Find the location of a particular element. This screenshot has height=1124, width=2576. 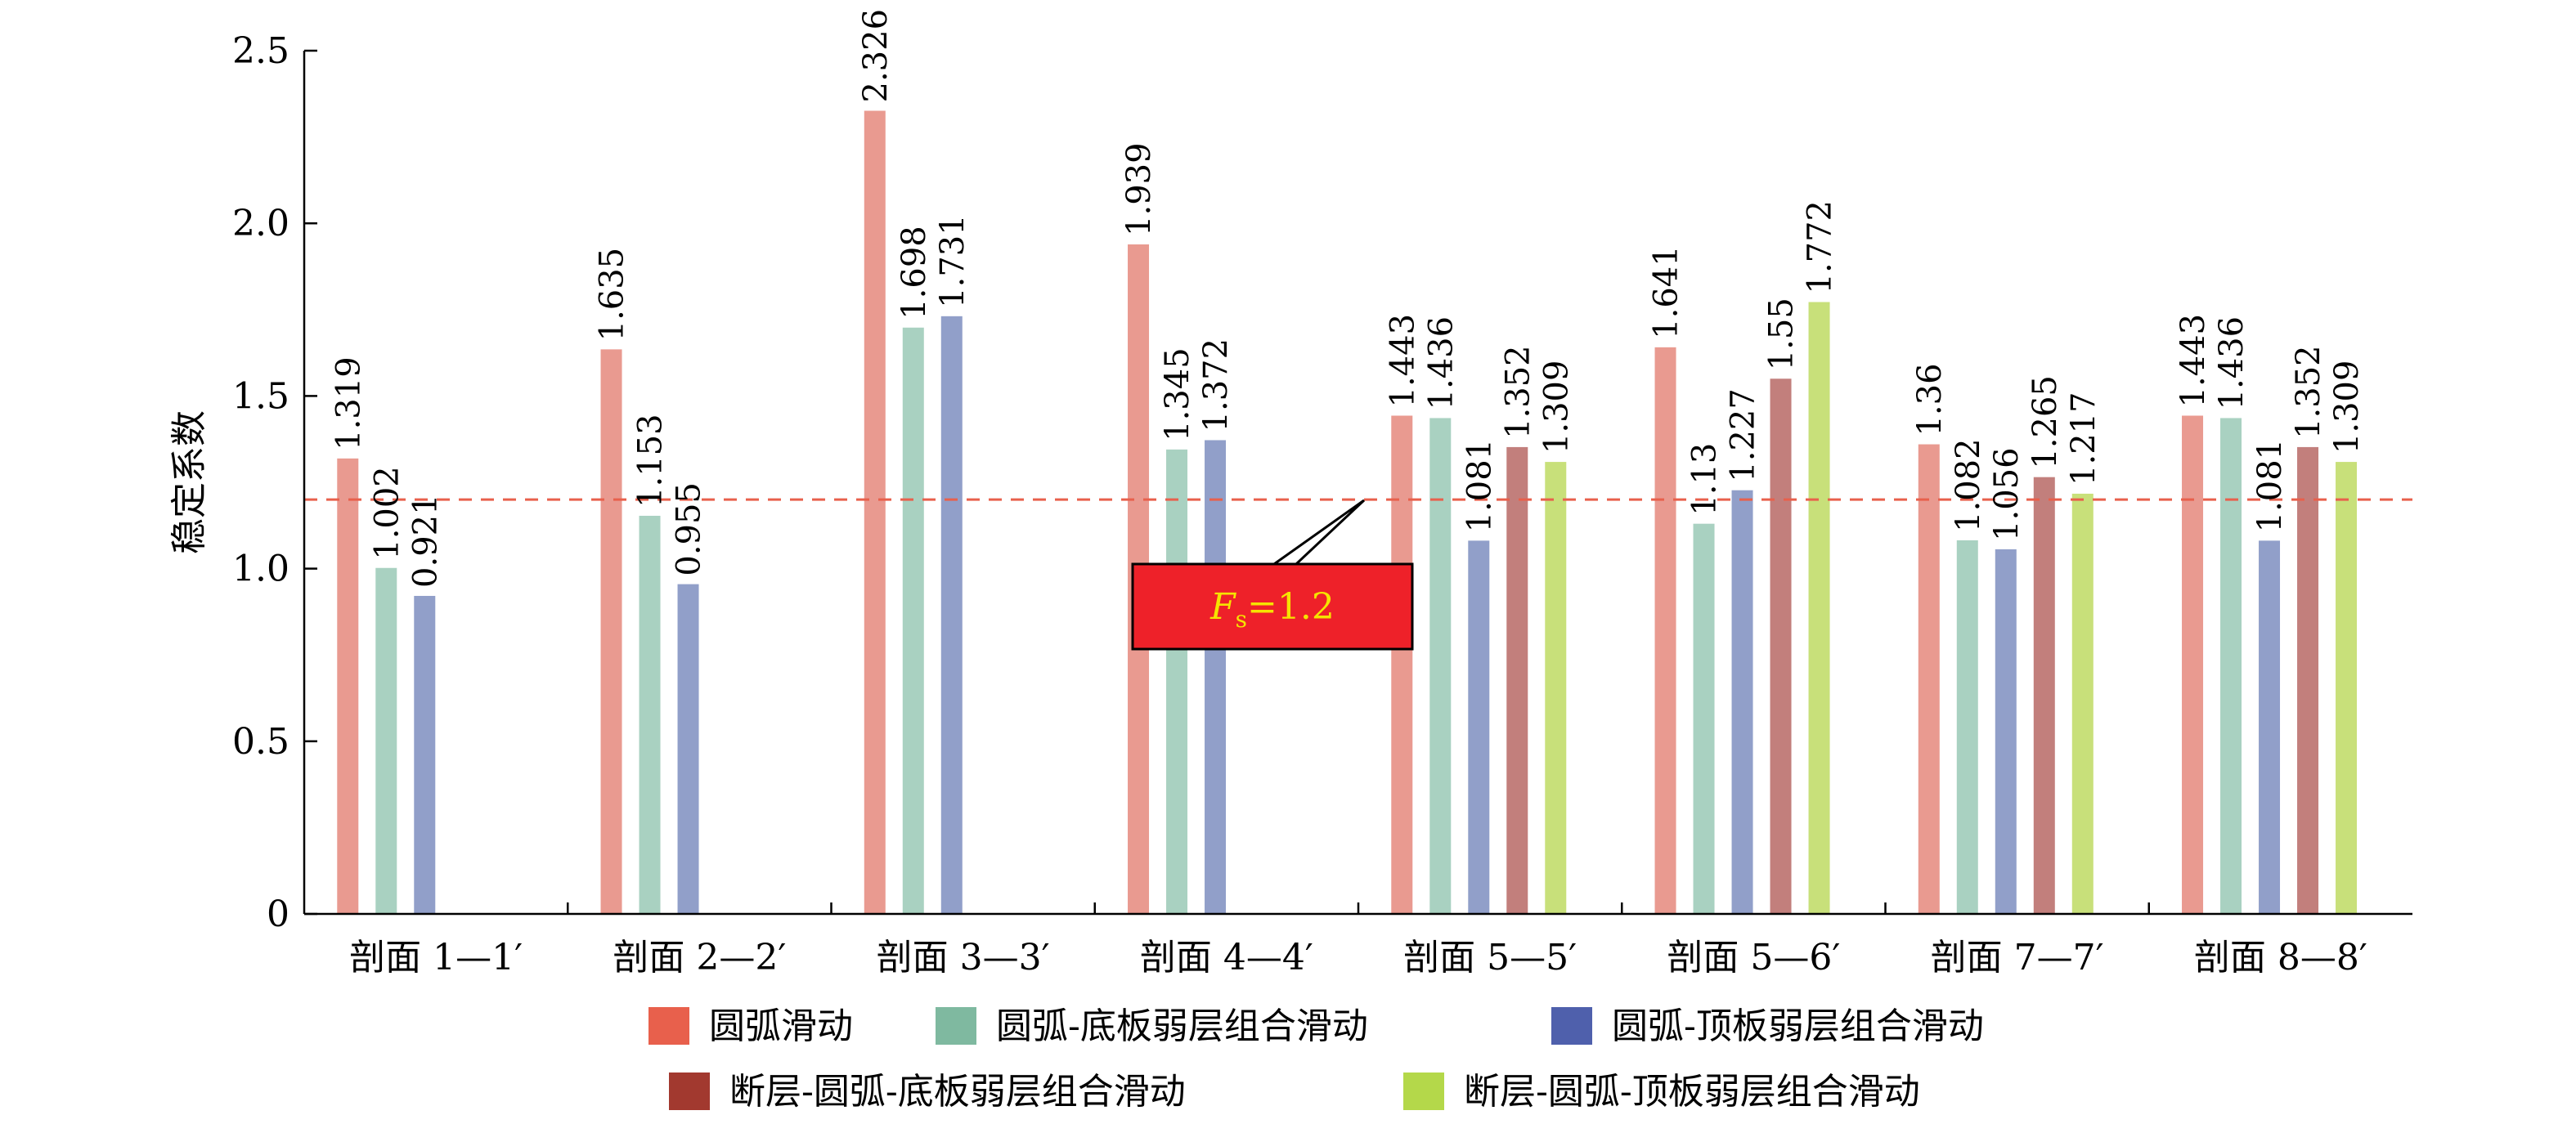

bar-value-label: 1.13 is located at coordinates (1705, 479).